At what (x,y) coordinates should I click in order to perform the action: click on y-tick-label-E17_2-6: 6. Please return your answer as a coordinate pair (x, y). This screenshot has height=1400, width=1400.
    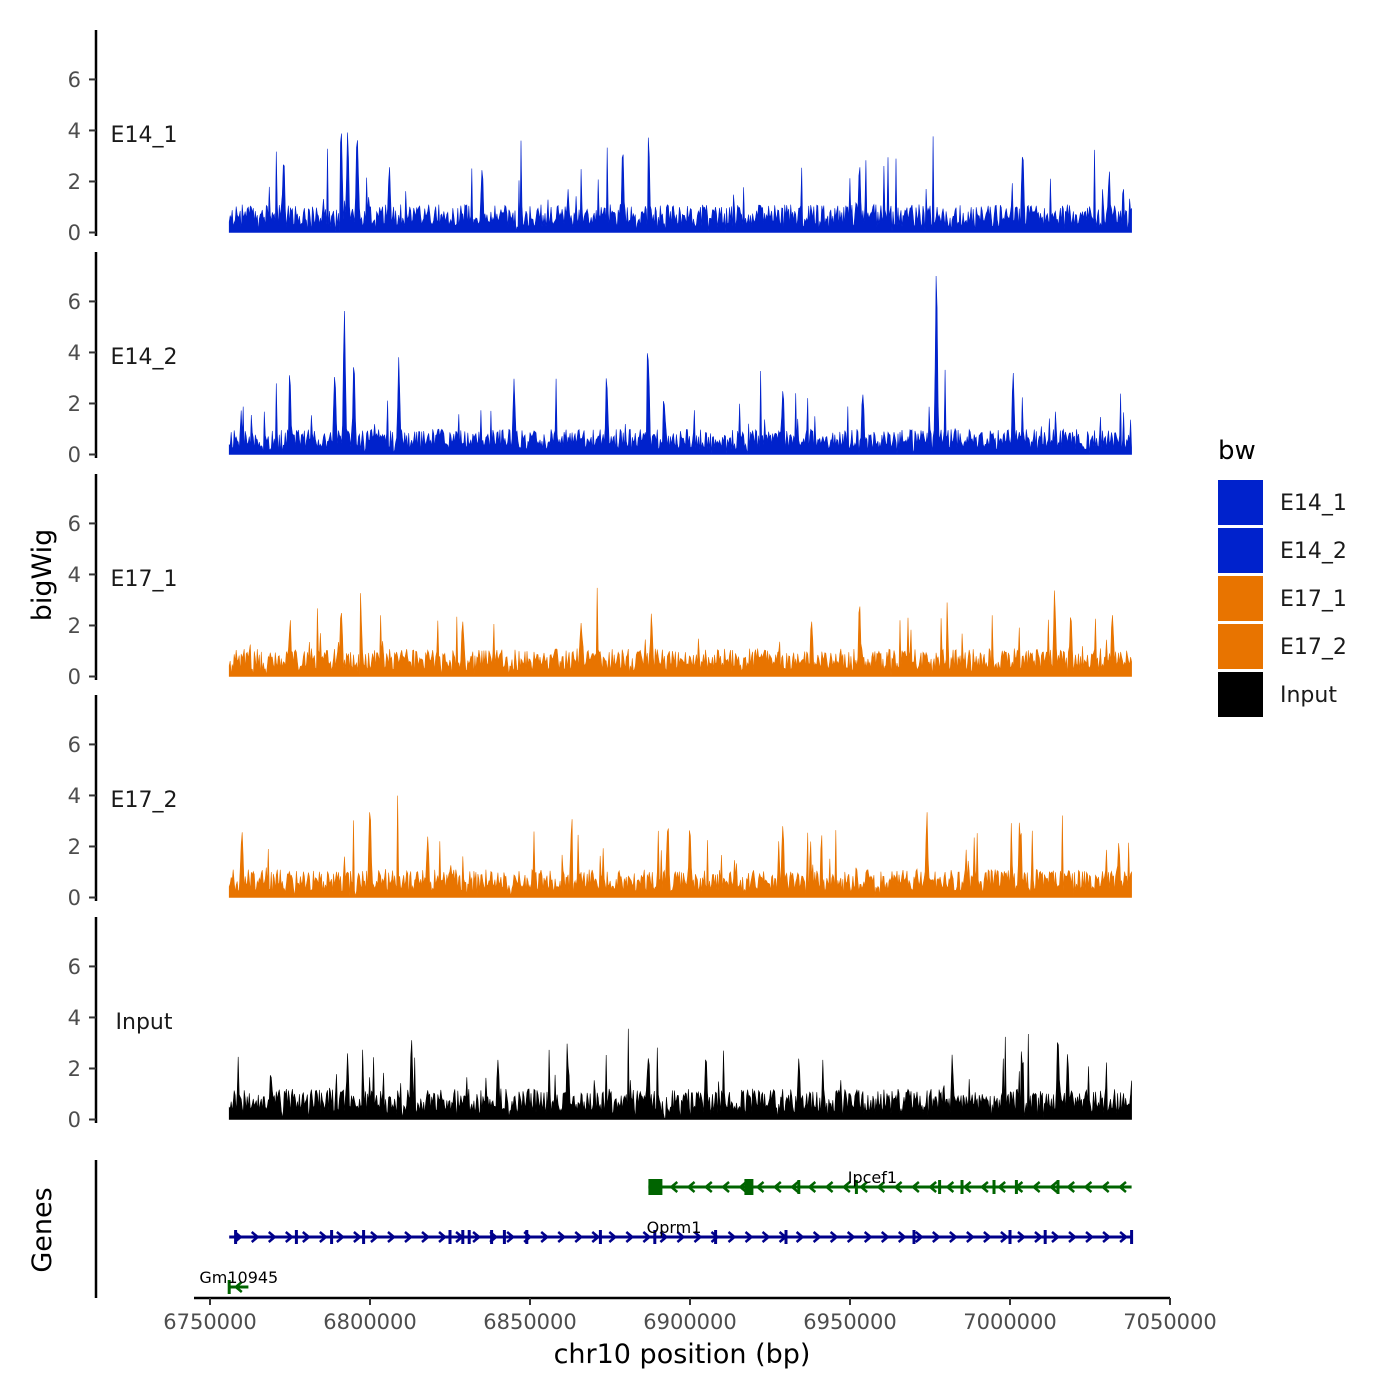
    Looking at the image, I should click on (74, 745).